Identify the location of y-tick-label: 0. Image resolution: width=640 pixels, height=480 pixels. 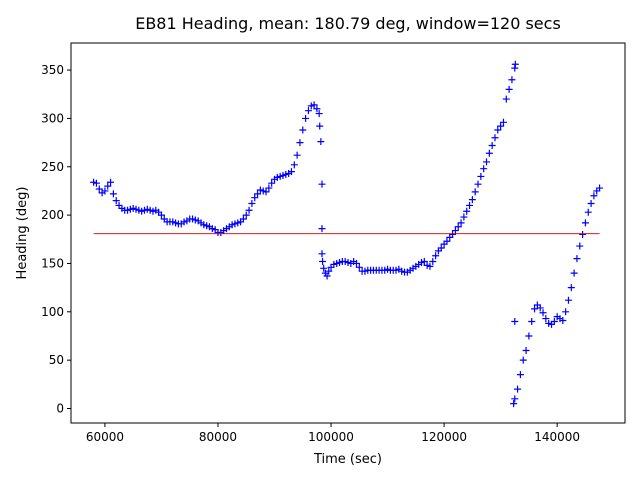
(60, 408).